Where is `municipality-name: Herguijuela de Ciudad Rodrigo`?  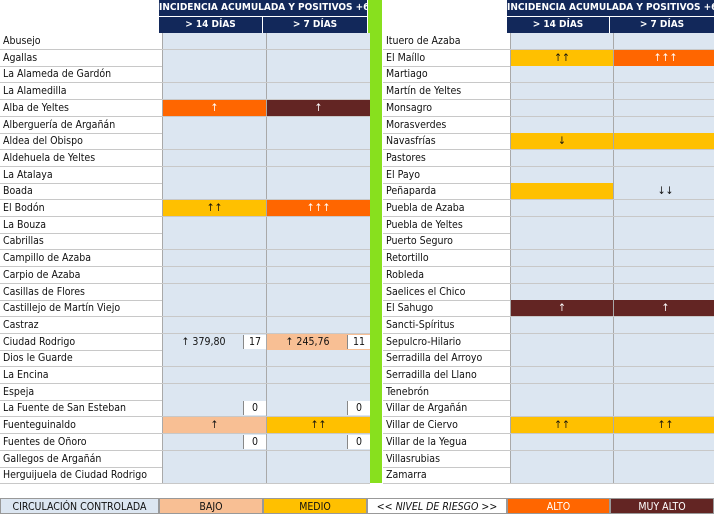
municipality-name: Herguijuela de Ciudad Rodrigo is located at coordinates (75, 475).